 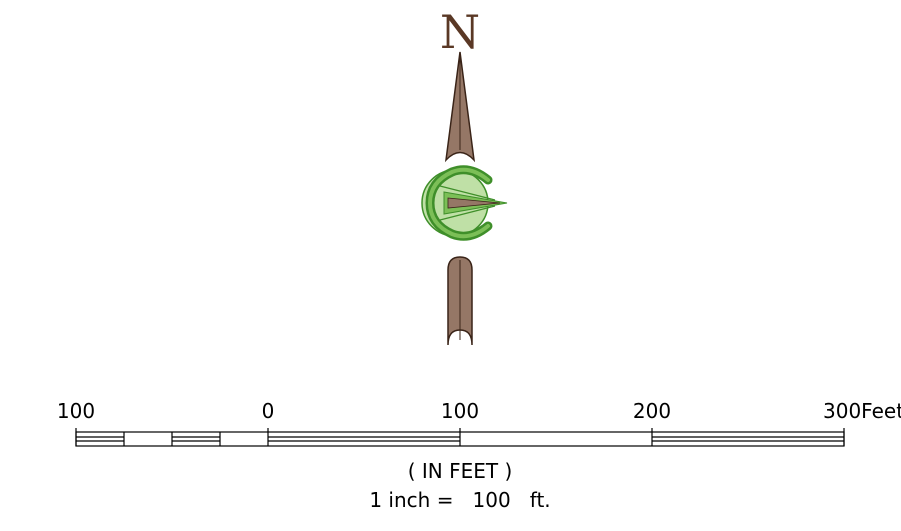 What do you see at coordinates (862, 411) in the screenshot?
I see `scale-label-300: 300Feet` at bounding box center [862, 411].